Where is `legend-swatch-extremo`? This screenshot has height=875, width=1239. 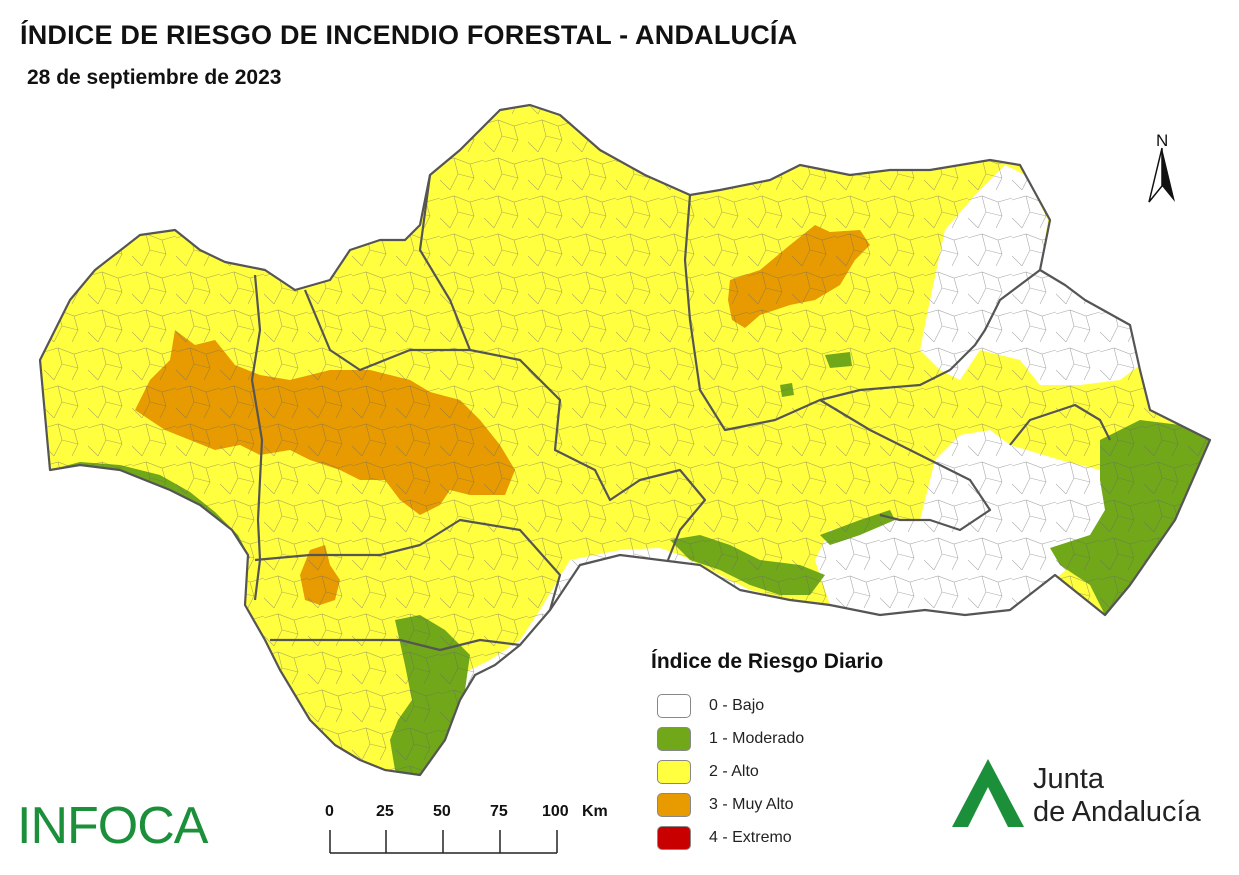
legend-swatch-extremo is located at coordinates (674, 838).